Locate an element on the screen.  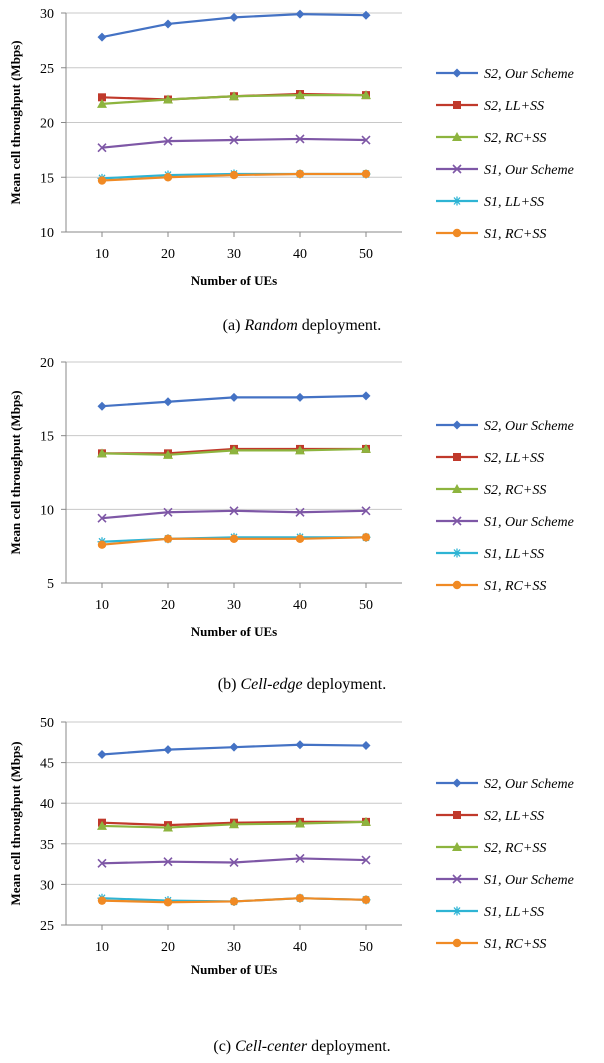
y-tick-label: 20 is located at coordinates (47, 363).